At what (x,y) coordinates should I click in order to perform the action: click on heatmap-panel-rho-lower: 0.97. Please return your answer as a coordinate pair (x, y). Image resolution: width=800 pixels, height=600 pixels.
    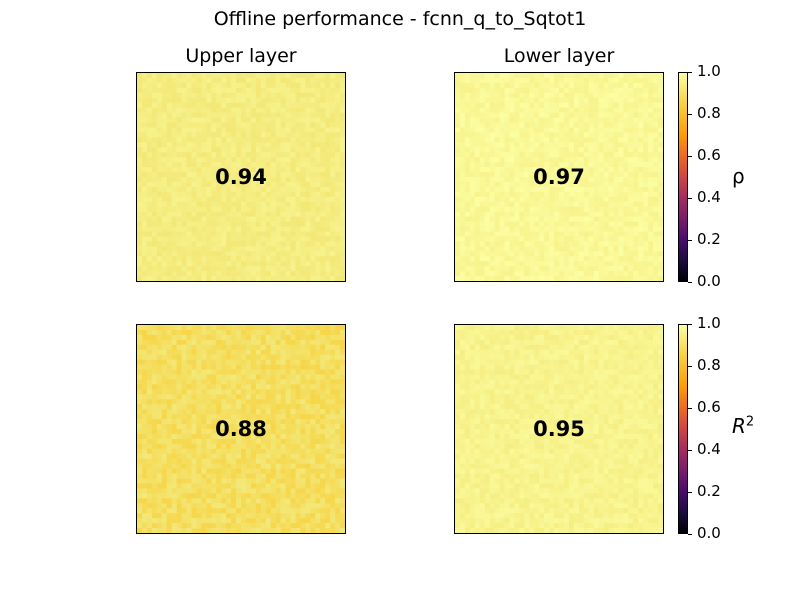
    Looking at the image, I should click on (559, 177).